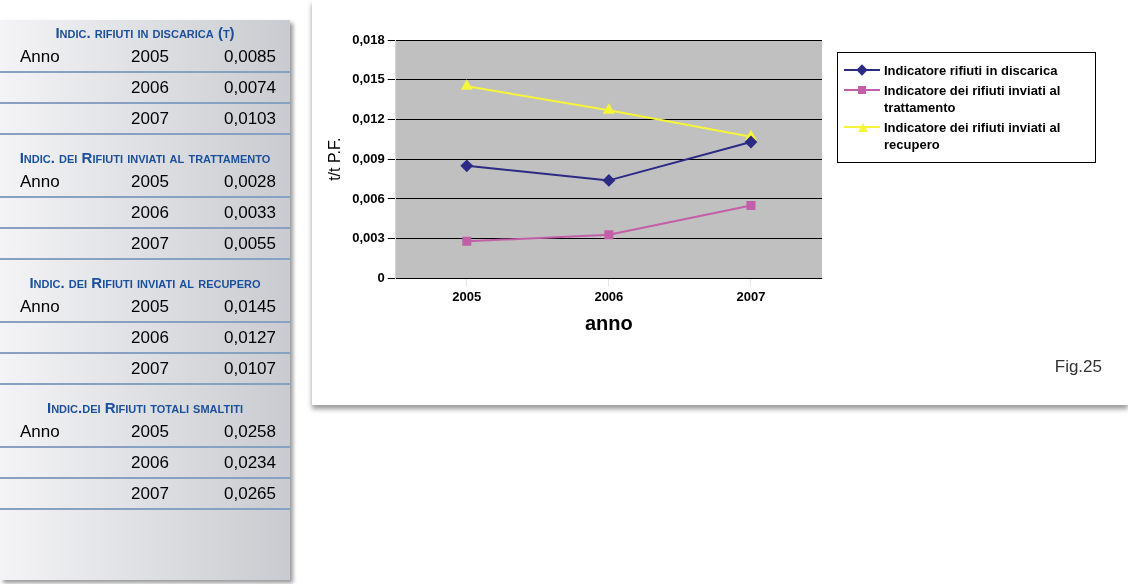  I want to click on y-tick-label: 0,012, so click(368, 119).